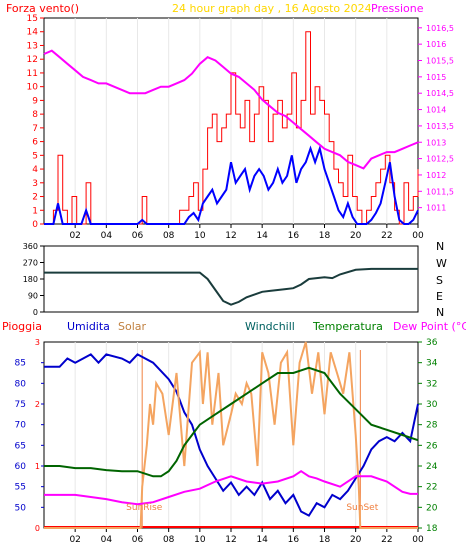  I want to click on humidity-tick-label: 70, so click(21, 426).